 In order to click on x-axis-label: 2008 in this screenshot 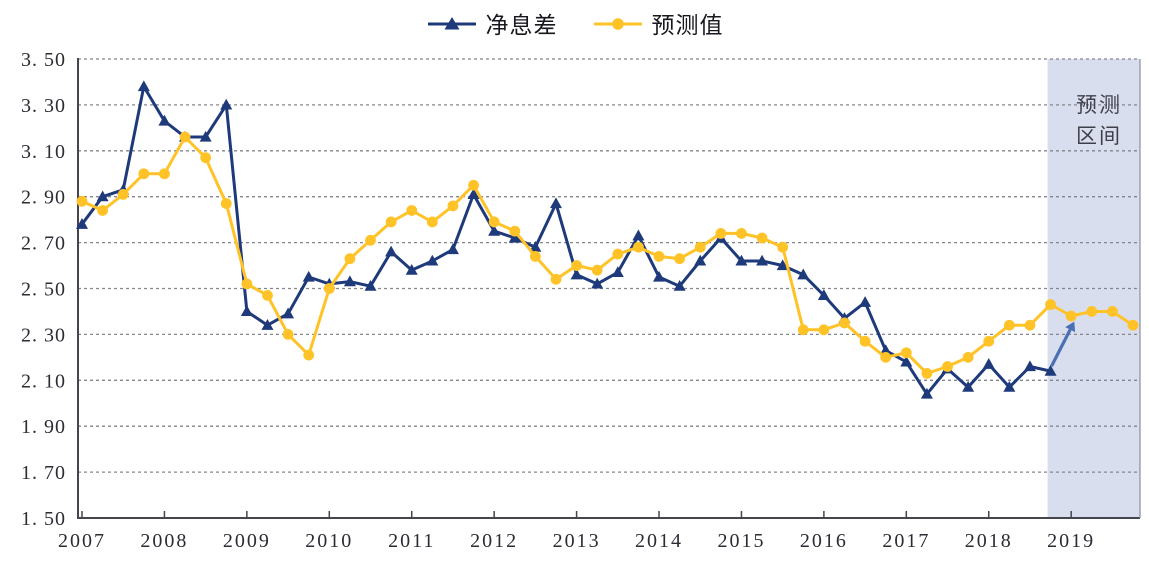, I will do `click(164, 541)`.